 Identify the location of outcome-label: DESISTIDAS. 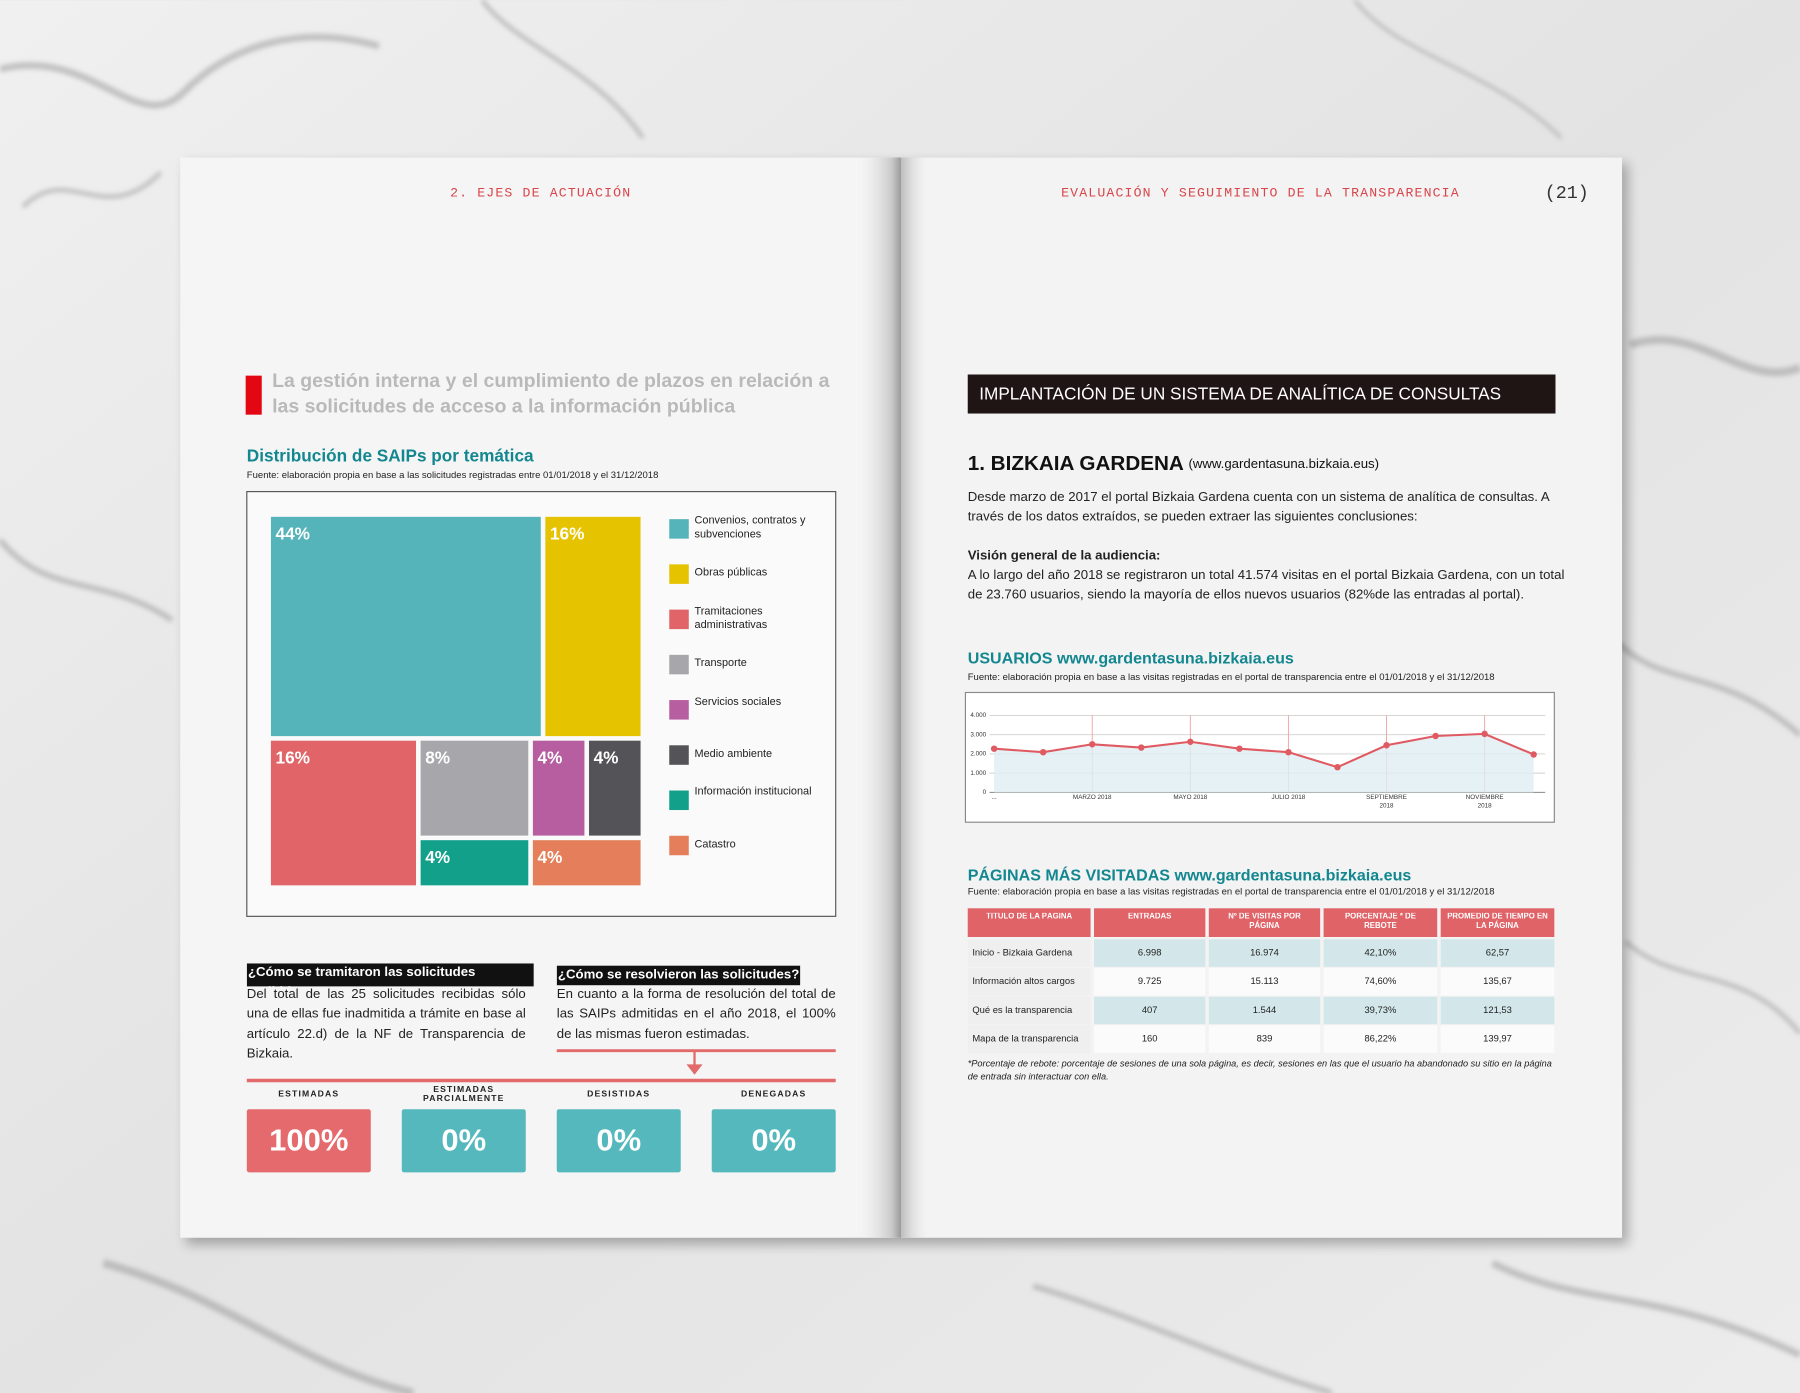
(619, 1094).